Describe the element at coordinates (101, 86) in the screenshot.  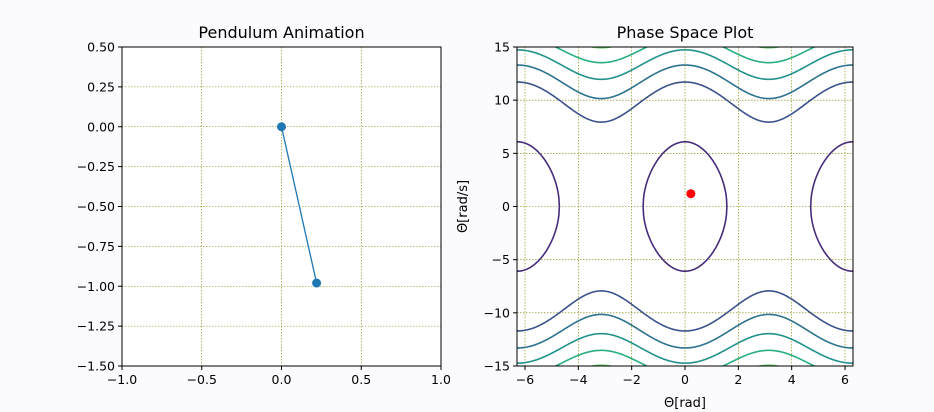
I see `y-tick-label: 0.25` at that location.